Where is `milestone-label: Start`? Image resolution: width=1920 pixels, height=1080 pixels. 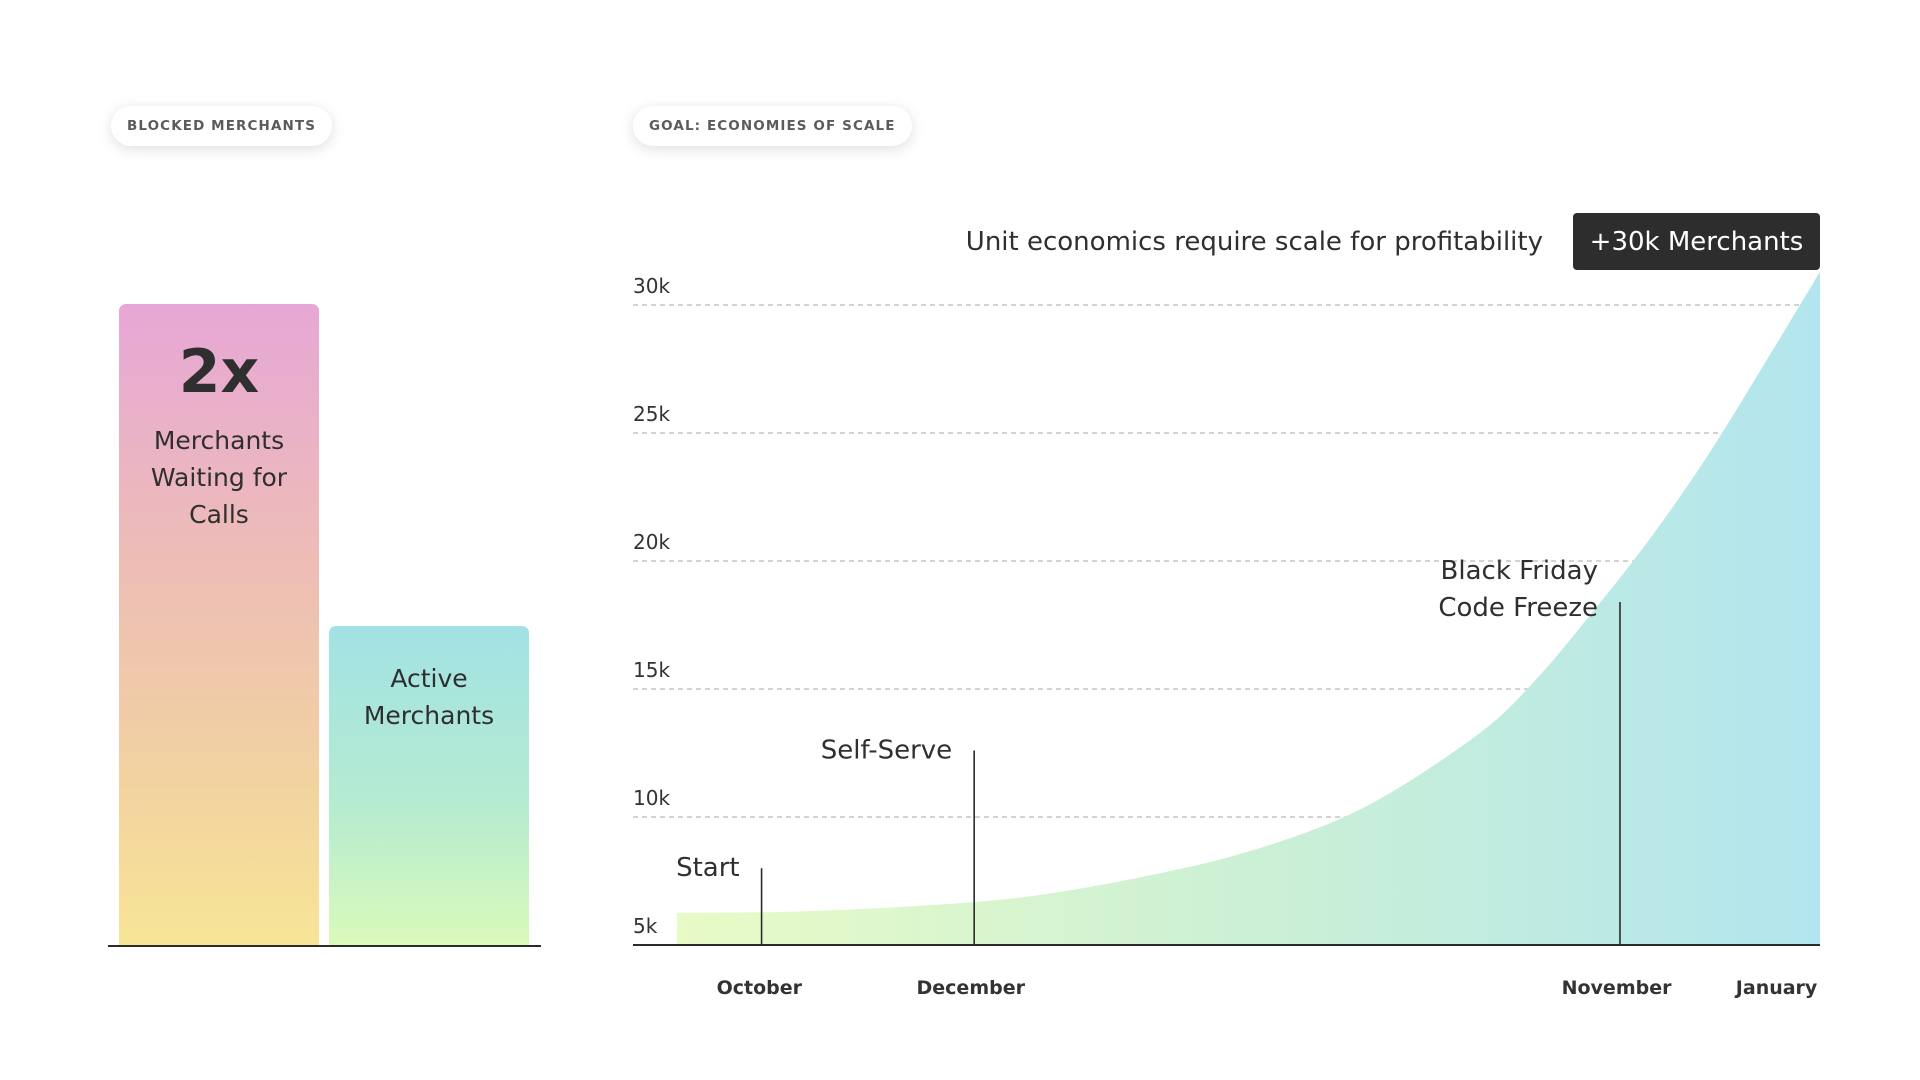
milestone-label: Start is located at coordinates (708, 868).